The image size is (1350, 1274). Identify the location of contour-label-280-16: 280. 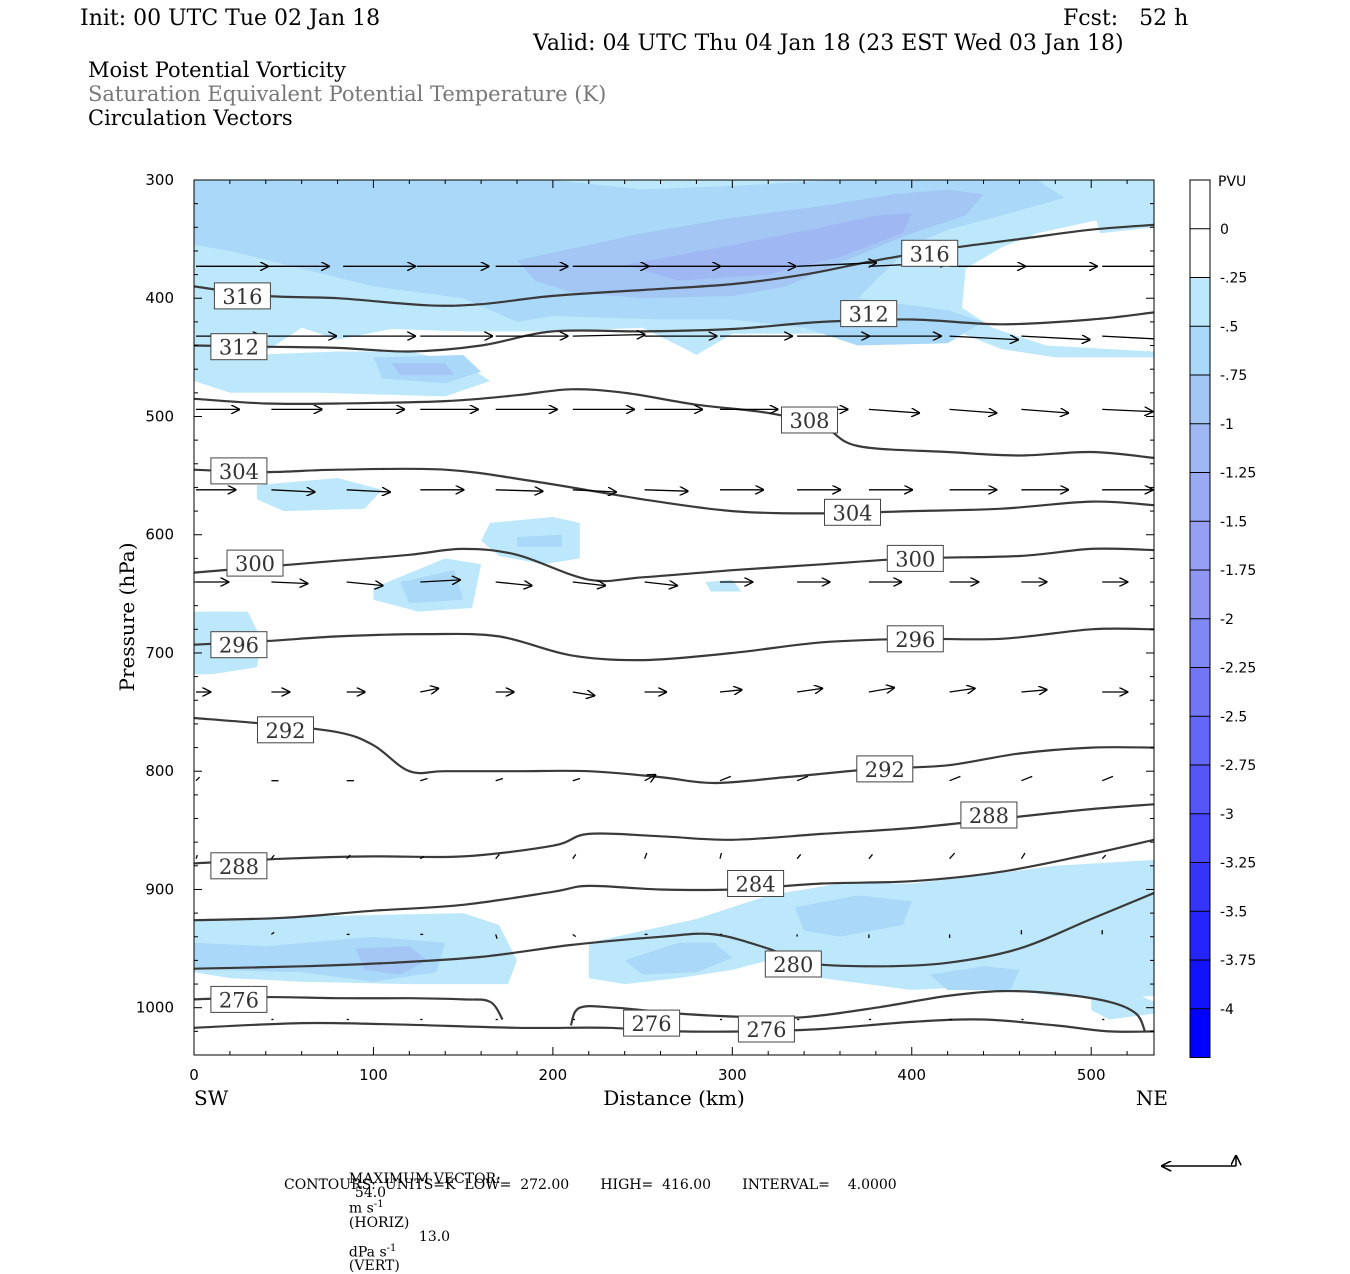
(793, 964).